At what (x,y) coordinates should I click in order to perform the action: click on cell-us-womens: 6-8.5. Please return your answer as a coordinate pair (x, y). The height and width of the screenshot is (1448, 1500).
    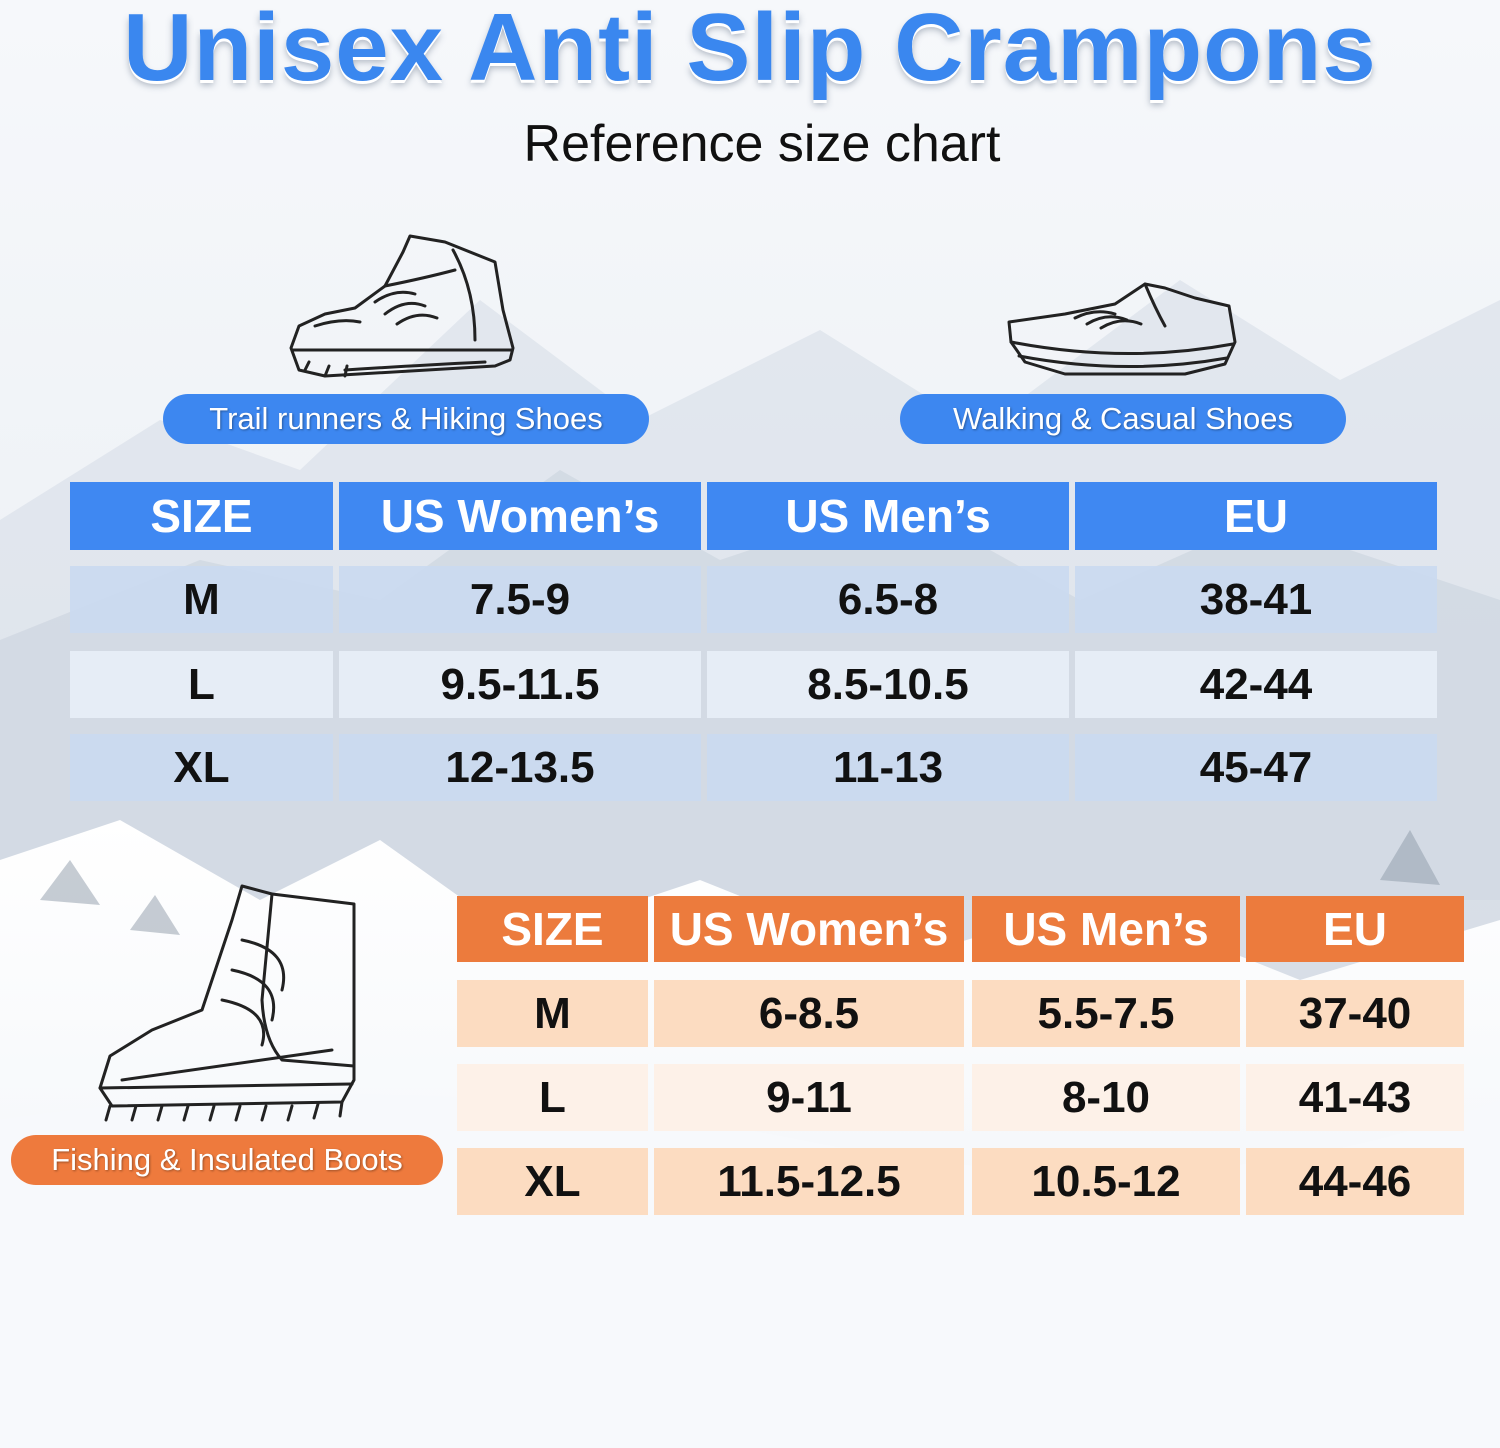
    Looking at the image, I should click on (809, 1013).